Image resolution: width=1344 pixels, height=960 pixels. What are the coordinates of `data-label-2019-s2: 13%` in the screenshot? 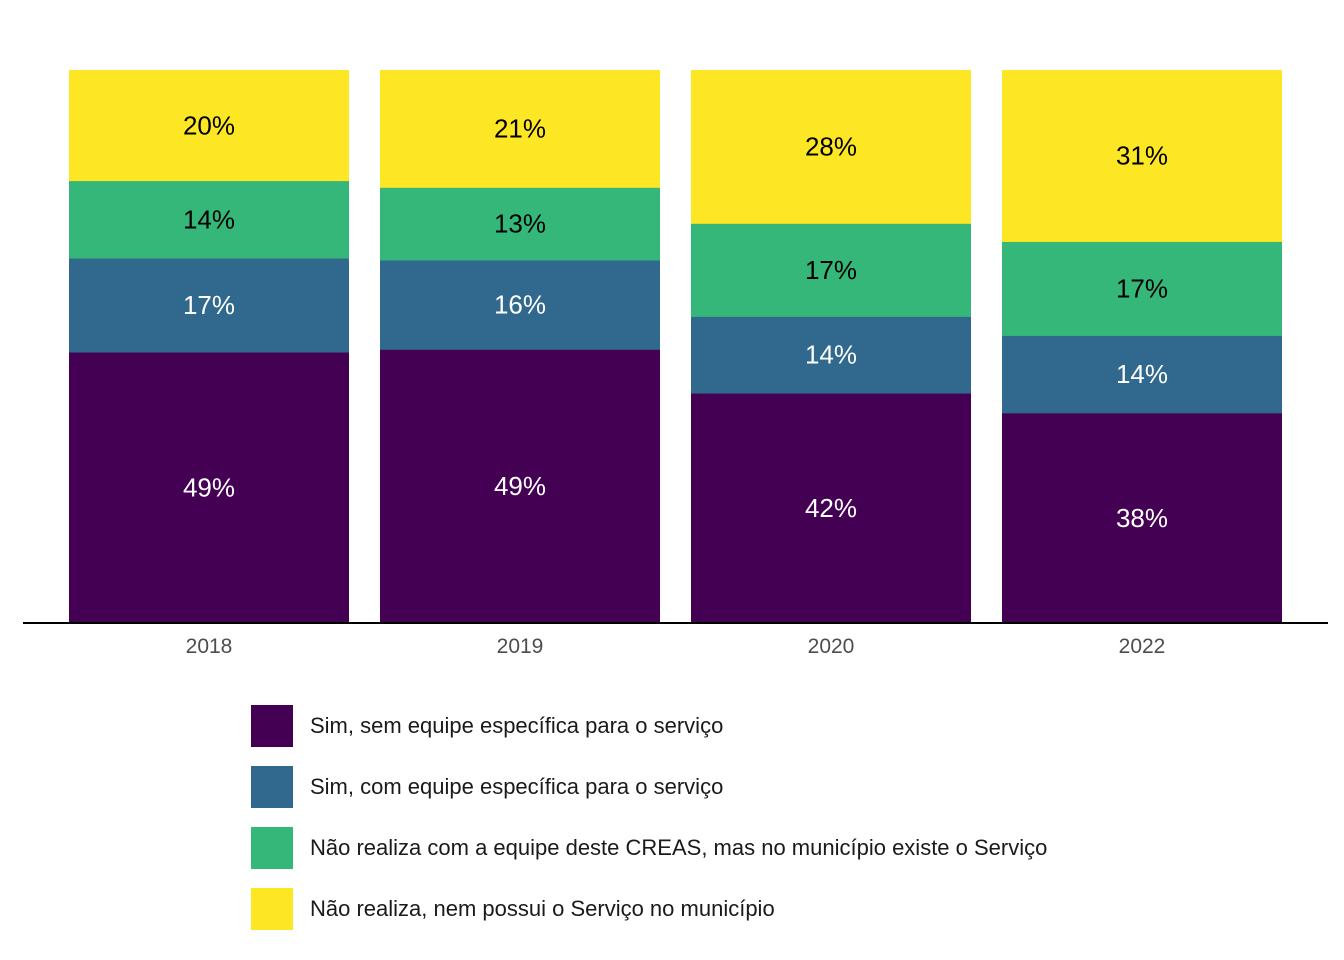 It's located at (520, 224).